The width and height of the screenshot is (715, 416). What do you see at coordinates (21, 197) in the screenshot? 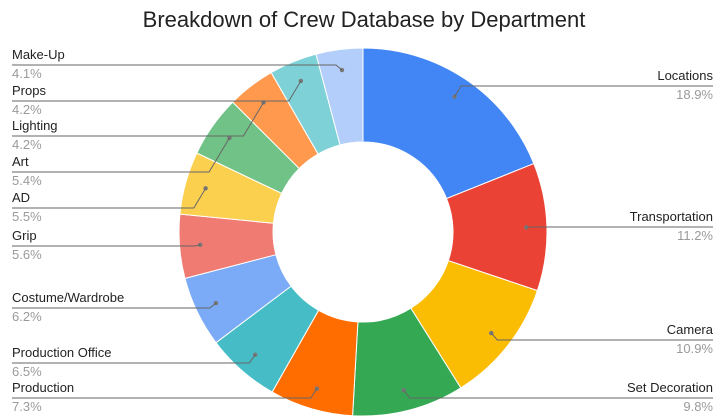
I see `slice-label-name: AD` at bounding box center [21, 197].